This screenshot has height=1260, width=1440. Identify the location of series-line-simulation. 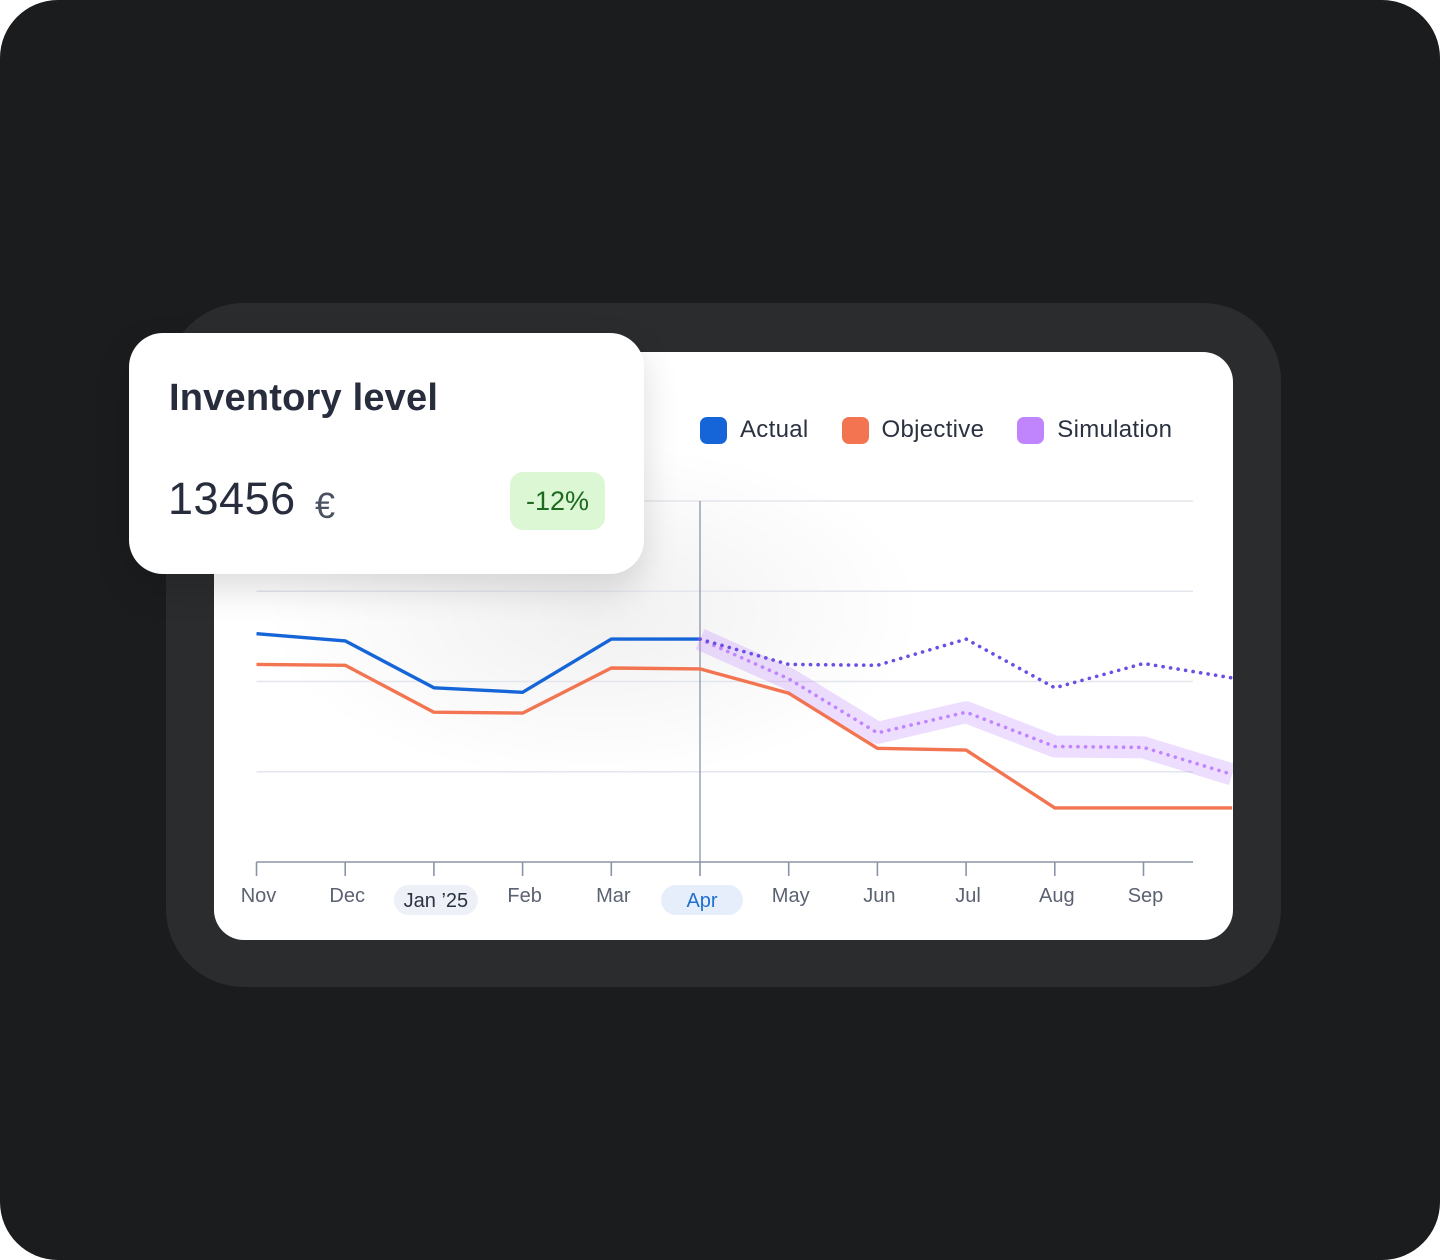
(965, 707).